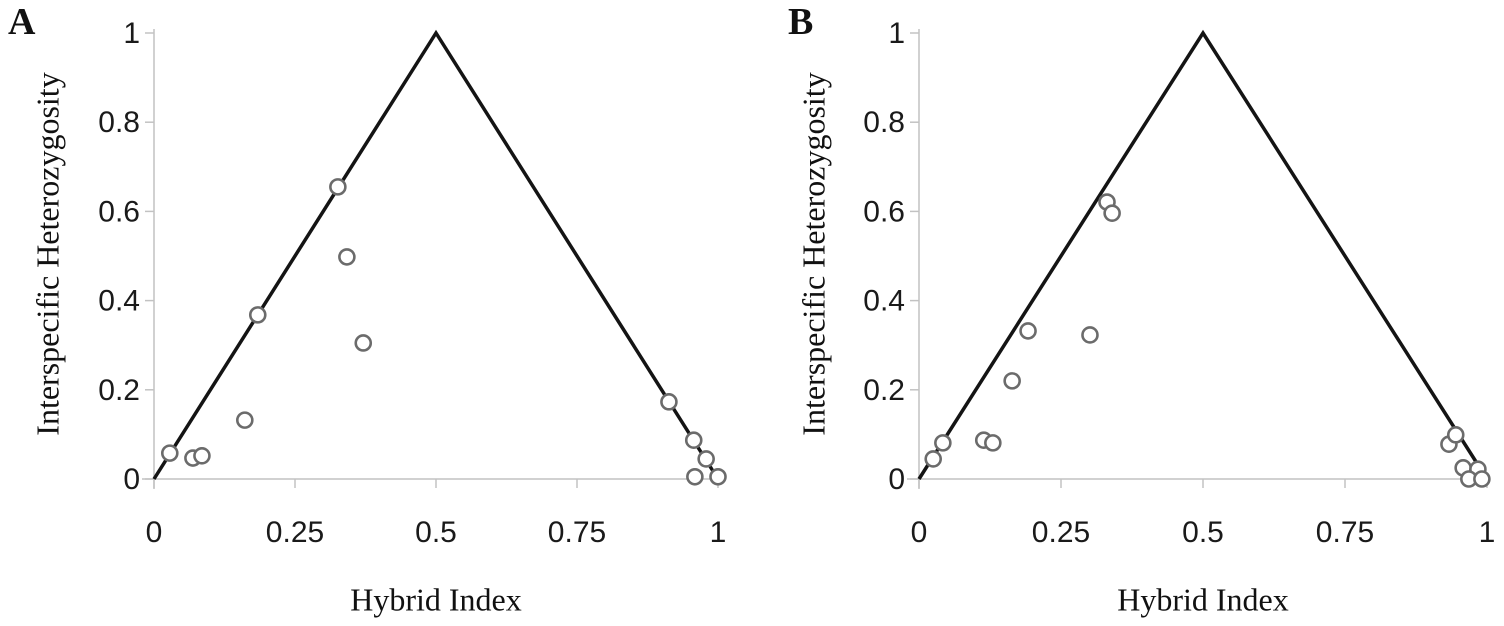  I want to click on panel-b-x-axis-title: Hybrid Index, so click(1203, 599).